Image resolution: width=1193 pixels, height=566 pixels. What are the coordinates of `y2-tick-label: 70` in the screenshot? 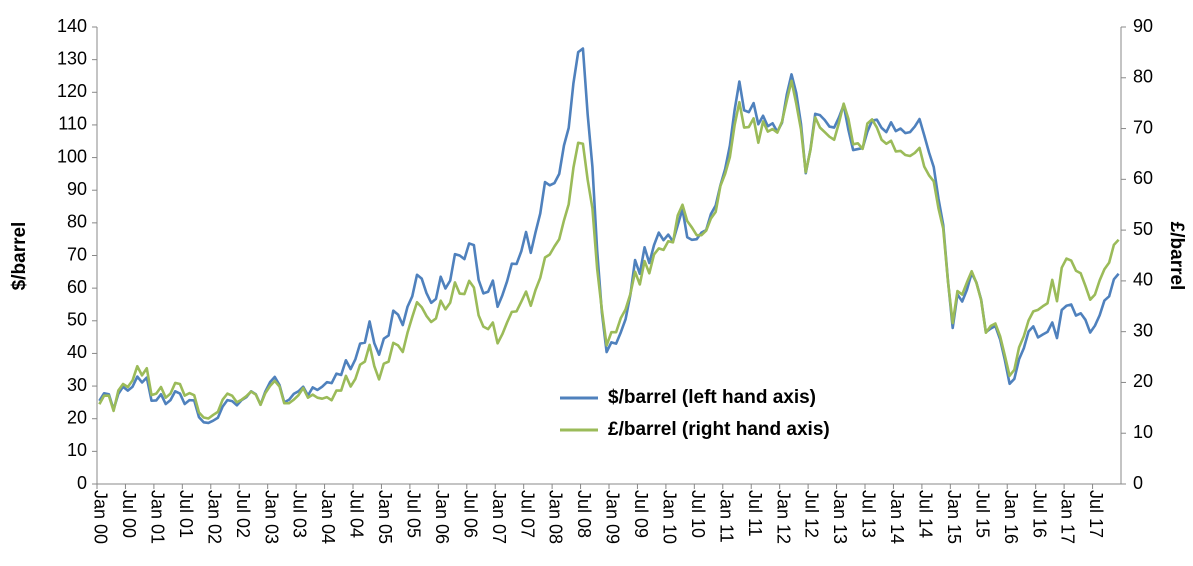 It's located at (1143, 127).